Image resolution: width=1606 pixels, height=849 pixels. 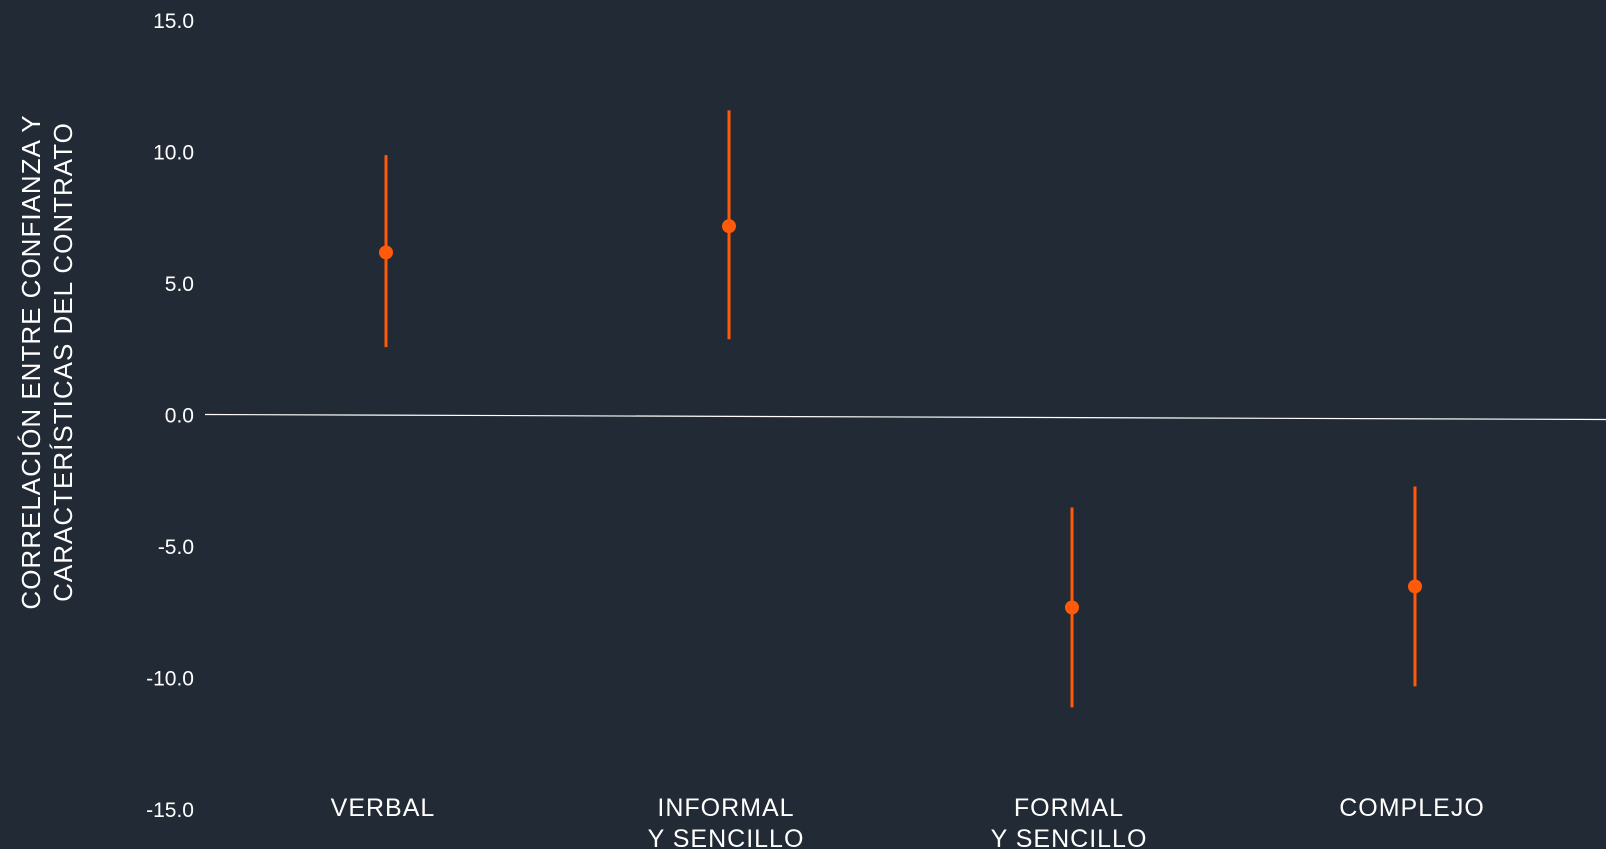 What do you see at coordinates (1412, 808) in the screenshot?
I see `x-category-label: COMPLEJO` at bounding box center [1412, 808].